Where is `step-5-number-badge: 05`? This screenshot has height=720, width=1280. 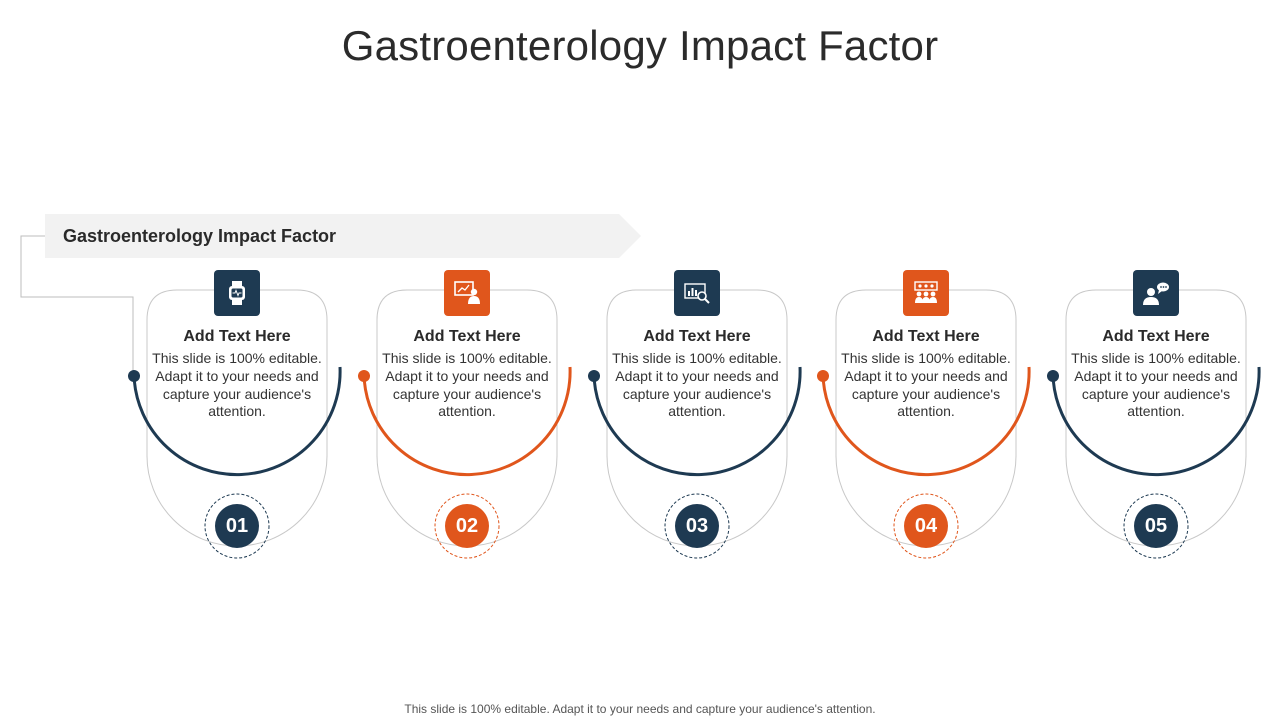 step-5-number-badge: 05 is located at coordinates (1156, 526).